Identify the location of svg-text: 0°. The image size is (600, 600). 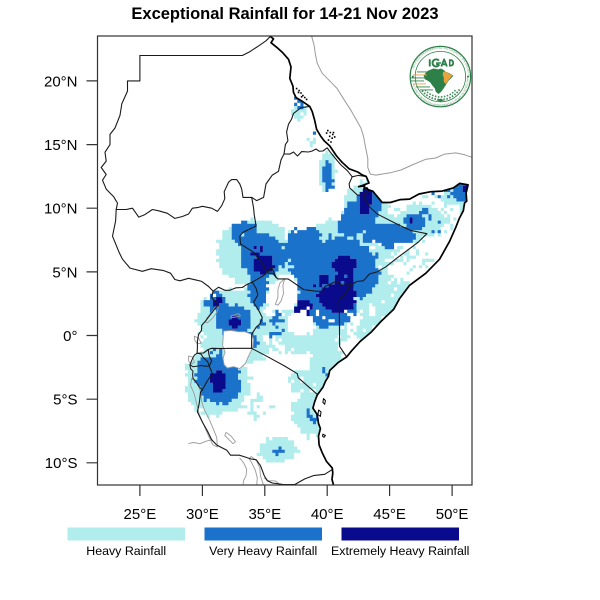
(70, 336).